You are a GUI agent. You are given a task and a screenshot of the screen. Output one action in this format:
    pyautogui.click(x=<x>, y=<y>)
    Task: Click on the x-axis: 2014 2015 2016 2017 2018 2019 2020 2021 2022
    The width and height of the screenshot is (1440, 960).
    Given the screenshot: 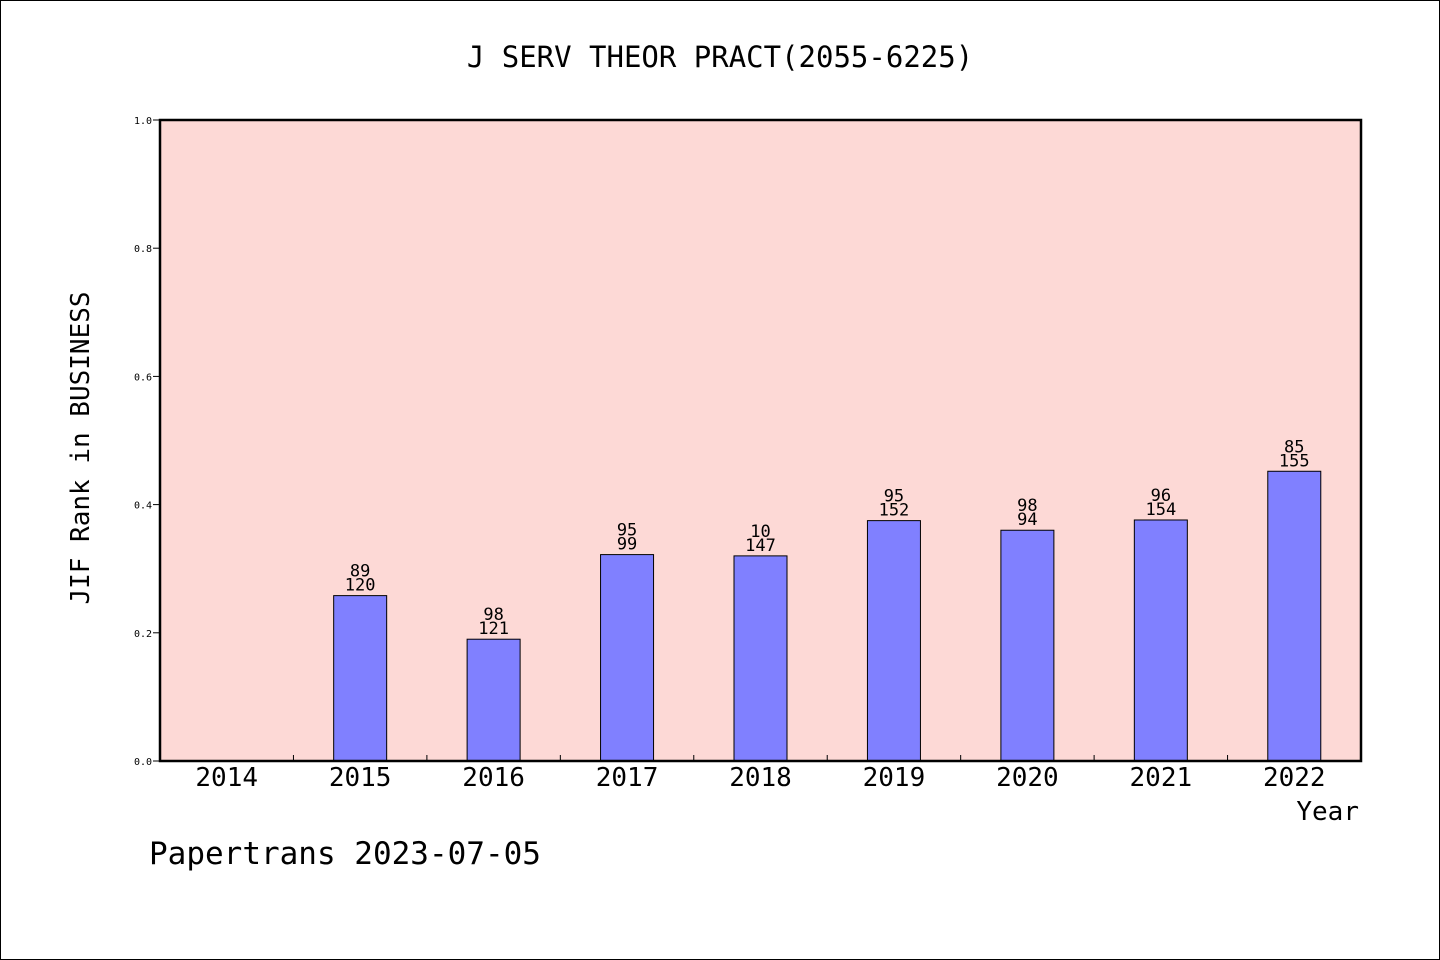 What is the action you would take?
    pyautogui.click(x=760, y=774)
    